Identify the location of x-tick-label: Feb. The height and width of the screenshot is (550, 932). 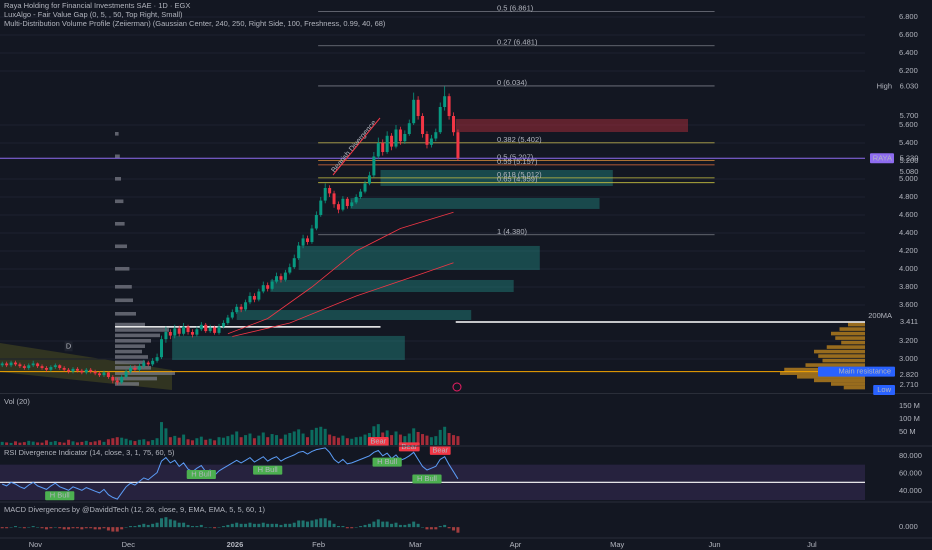
(318, 544).